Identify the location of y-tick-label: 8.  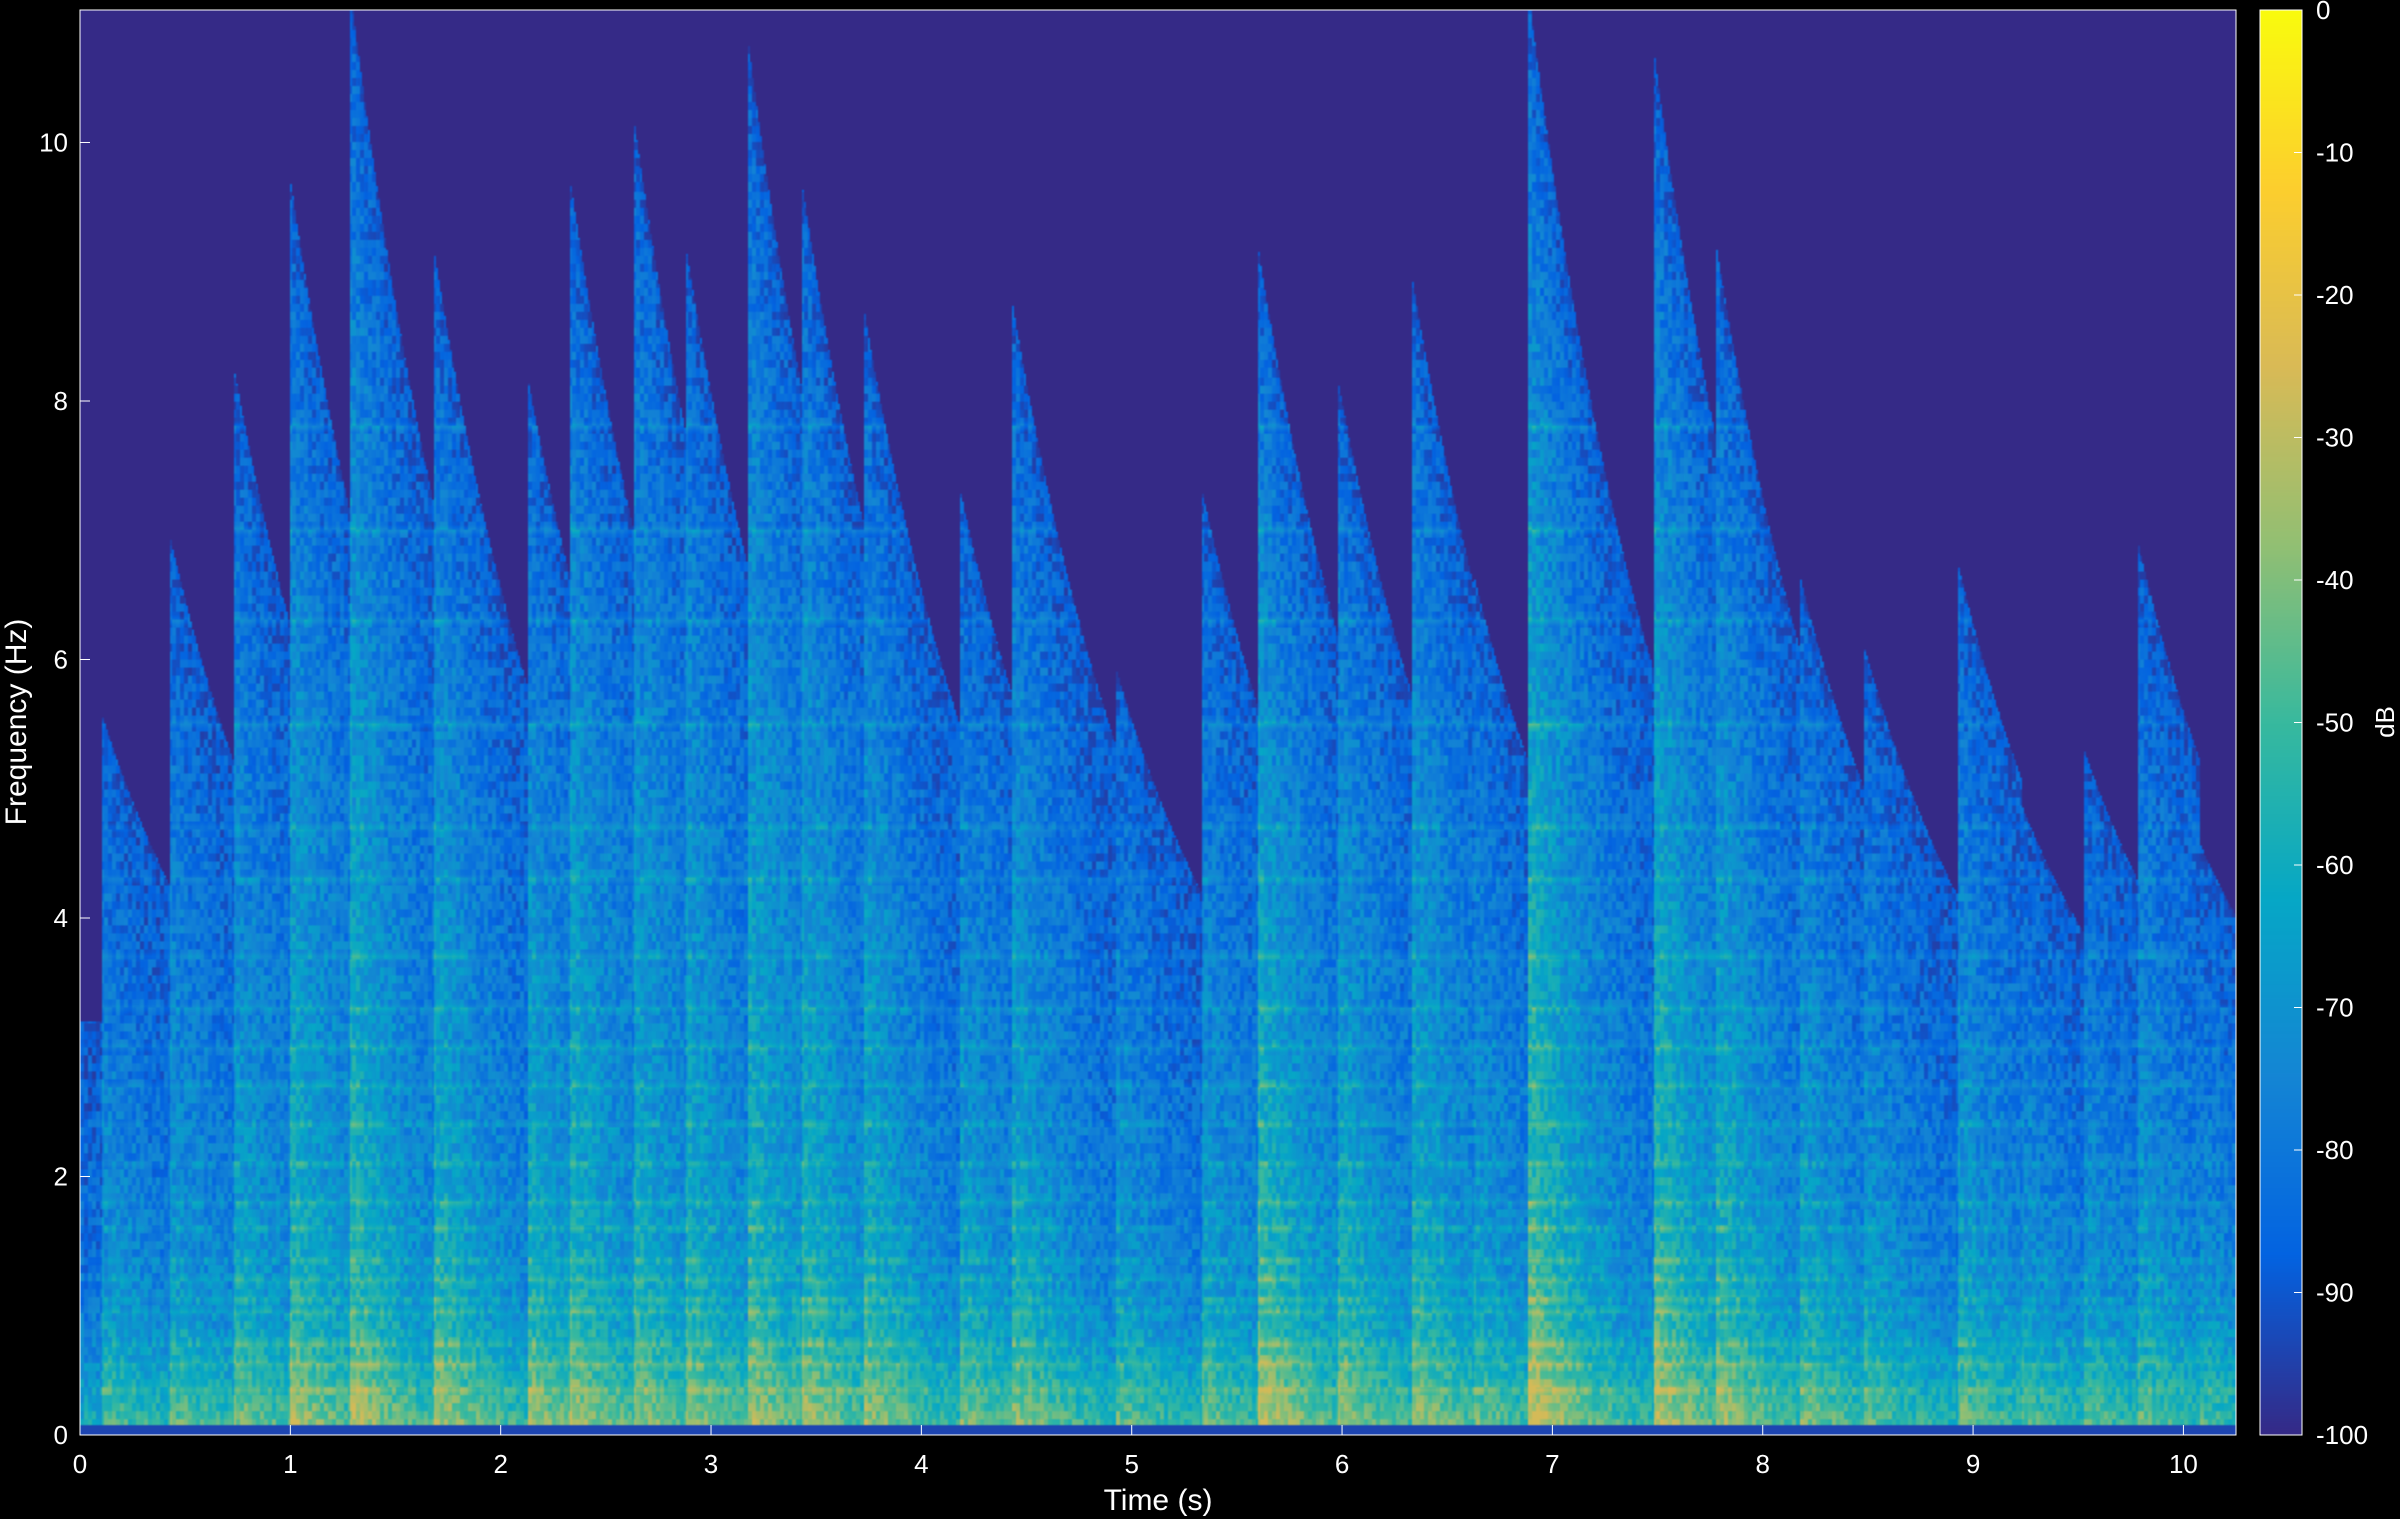
(61, 401).